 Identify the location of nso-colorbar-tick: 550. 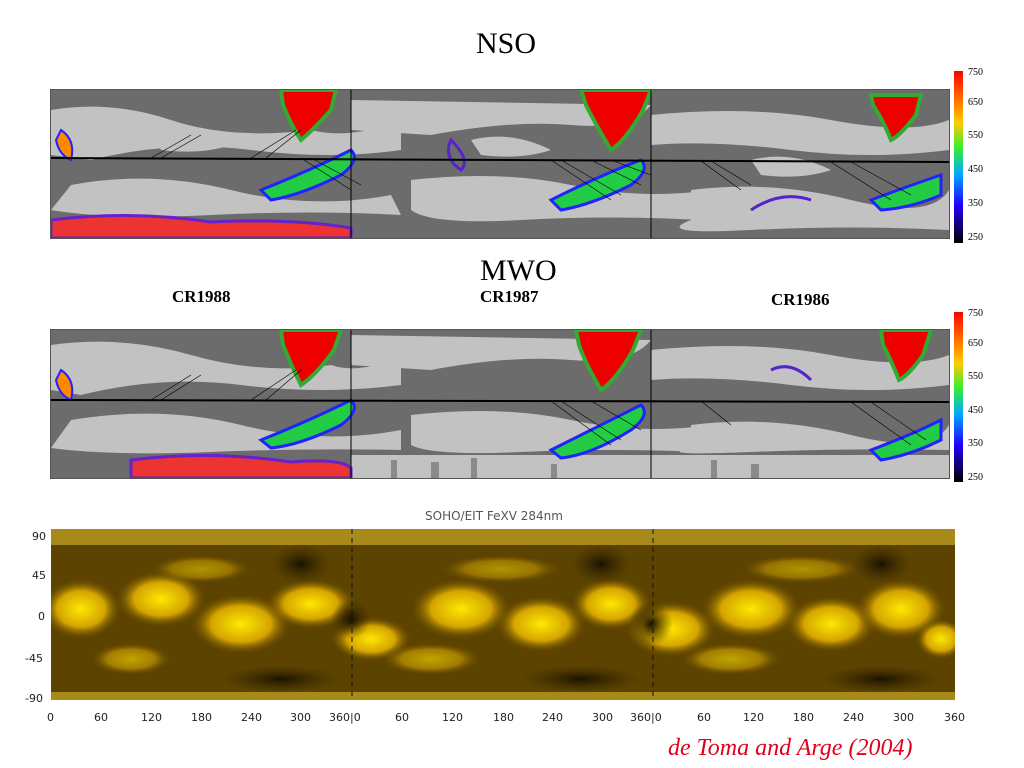
(975, 135).